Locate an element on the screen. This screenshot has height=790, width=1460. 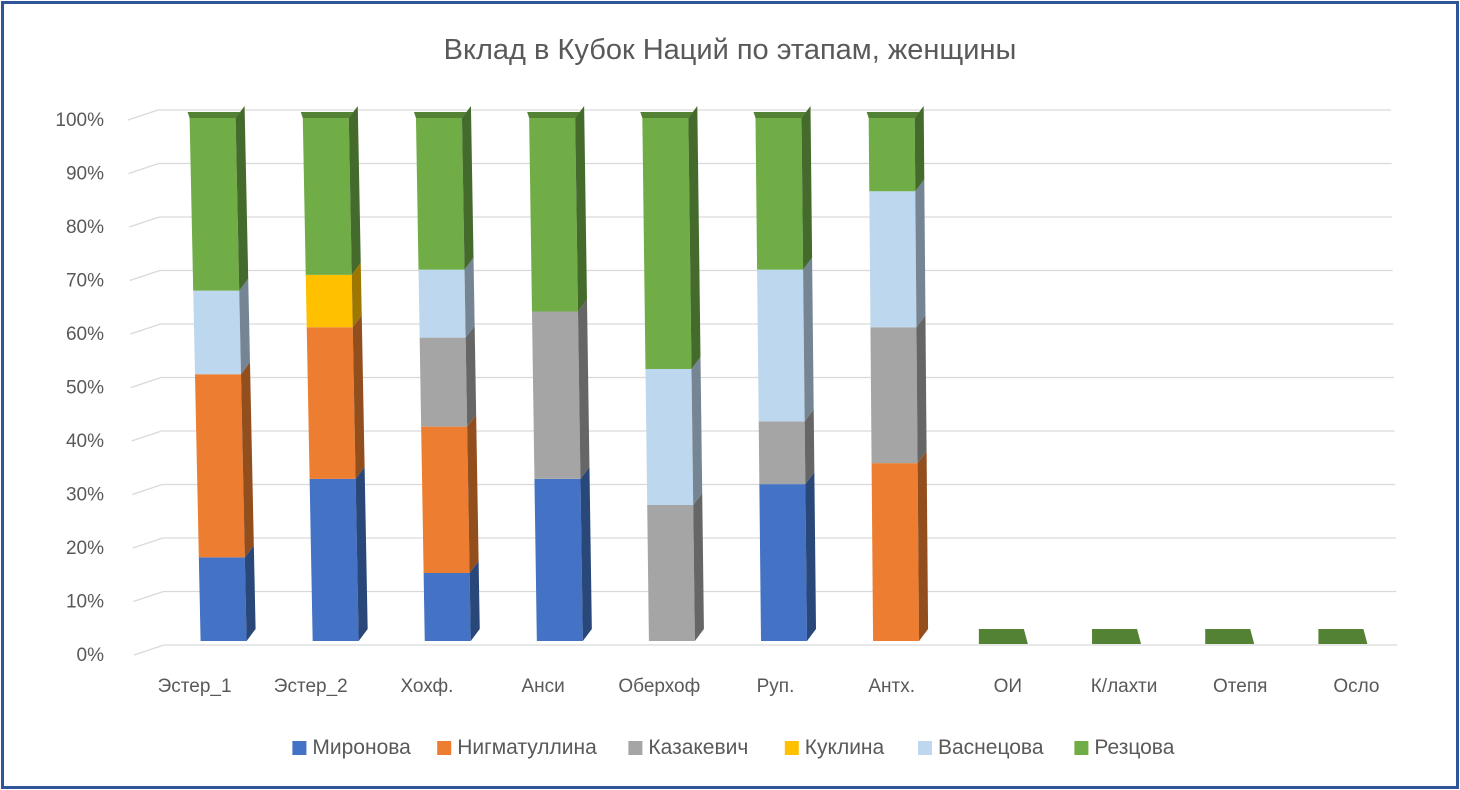
legend-label: Миронова is located at coordinates (361, 747).